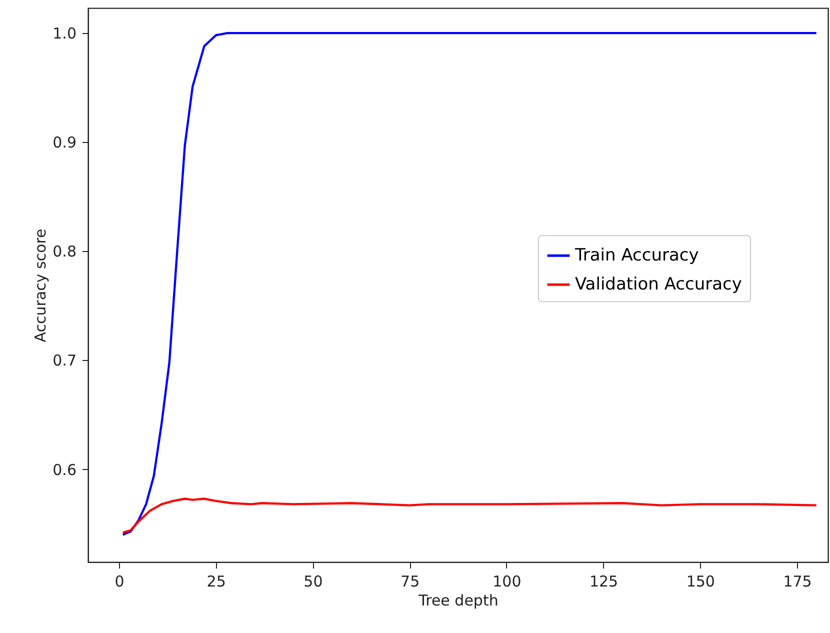  Describe the element at coordinates (458, 601) in the screenshot. I see `x-axis-title: Tree depth` at that location.